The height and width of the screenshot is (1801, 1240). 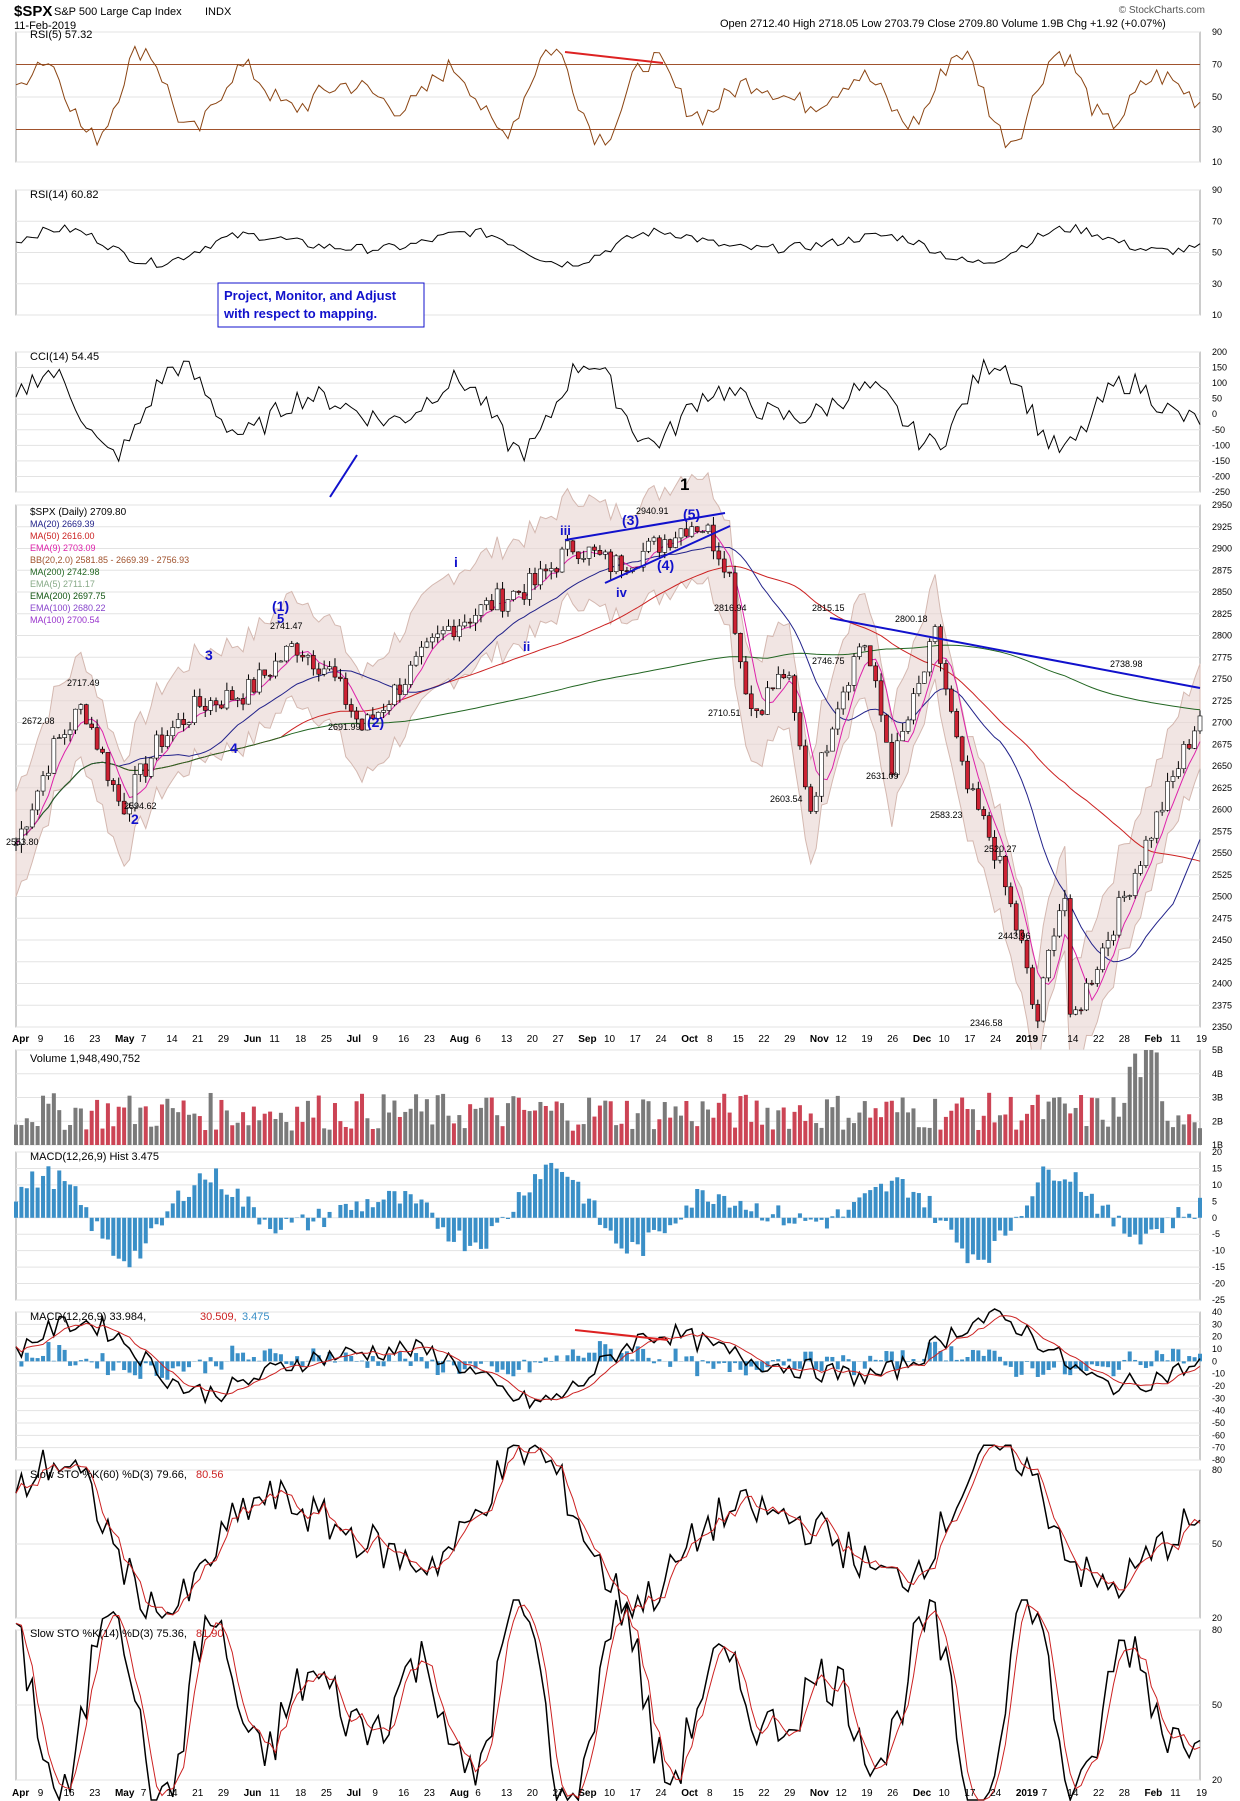 What do you see at coordinates (1222, 744) in the screenshot?
I see `axis-tick-label: 2675` at bounding box center [1222, 744].